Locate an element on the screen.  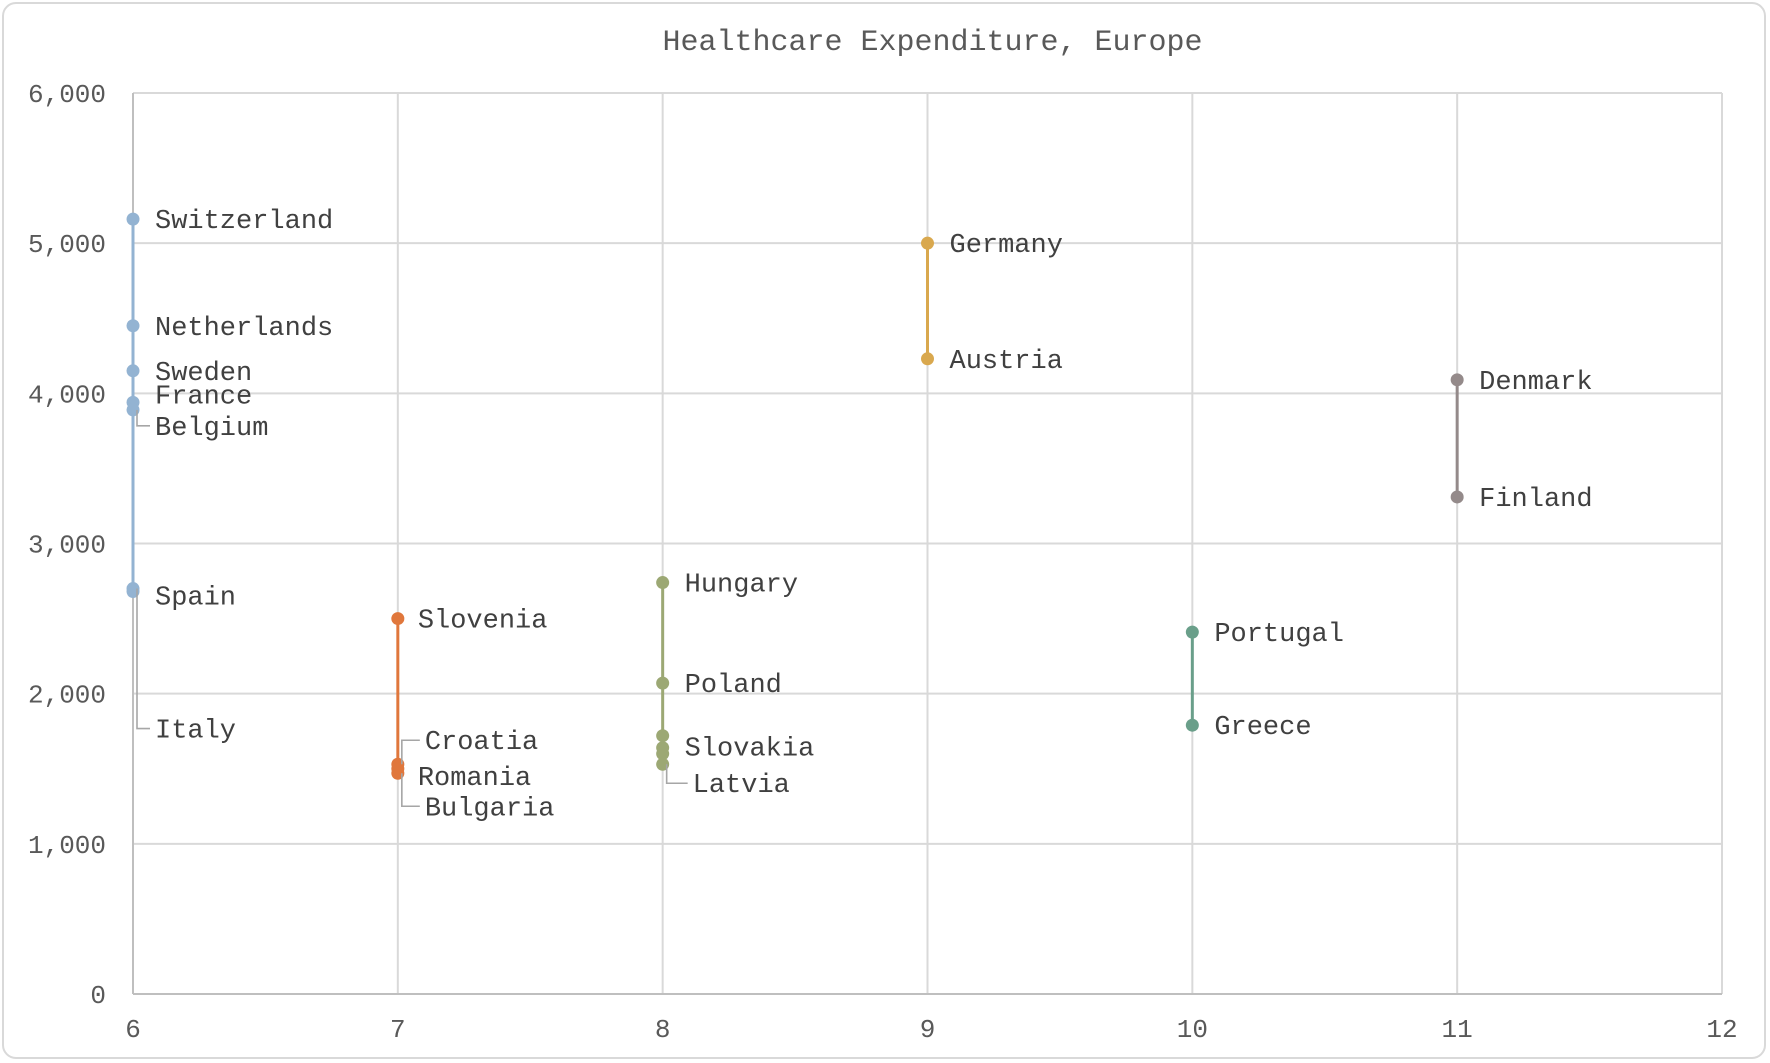
y-tick-label: 4,000 is located at coordinates (67, 395).